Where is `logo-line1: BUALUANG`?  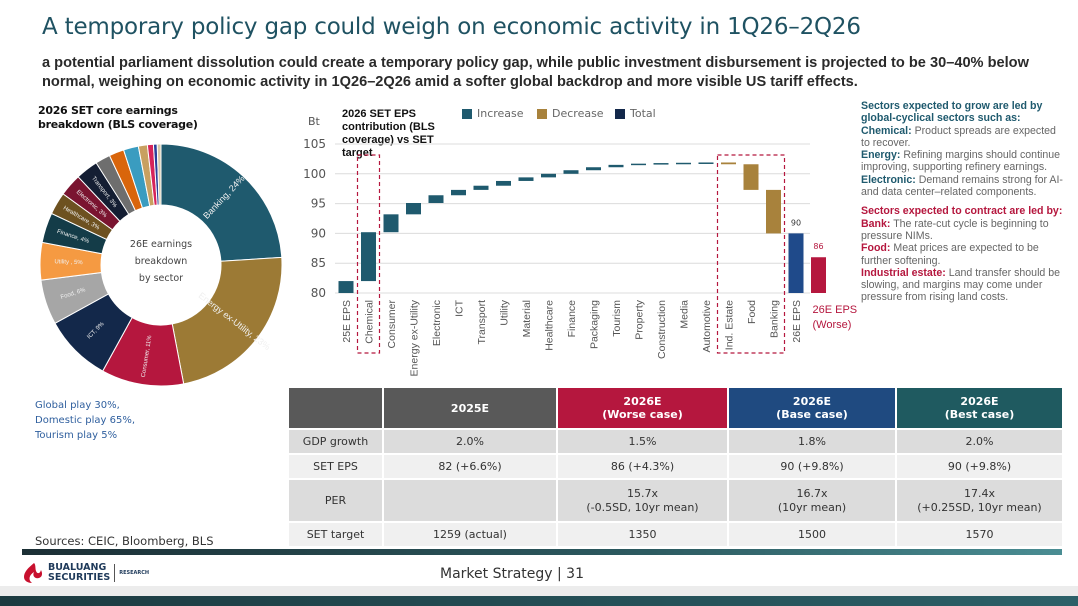 logo-line1: BUALUANG is located at coordinates (77, 567).